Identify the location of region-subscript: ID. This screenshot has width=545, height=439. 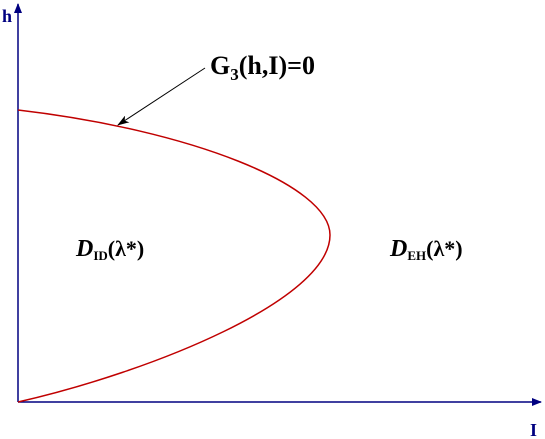
(100, 255).